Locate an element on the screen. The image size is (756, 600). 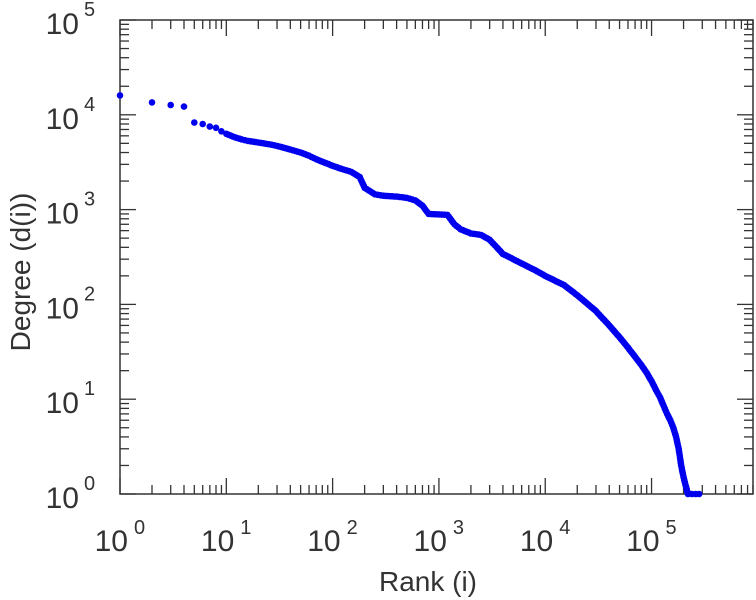
x-tick-label: 10 1 is located at coordinates (226, 537).